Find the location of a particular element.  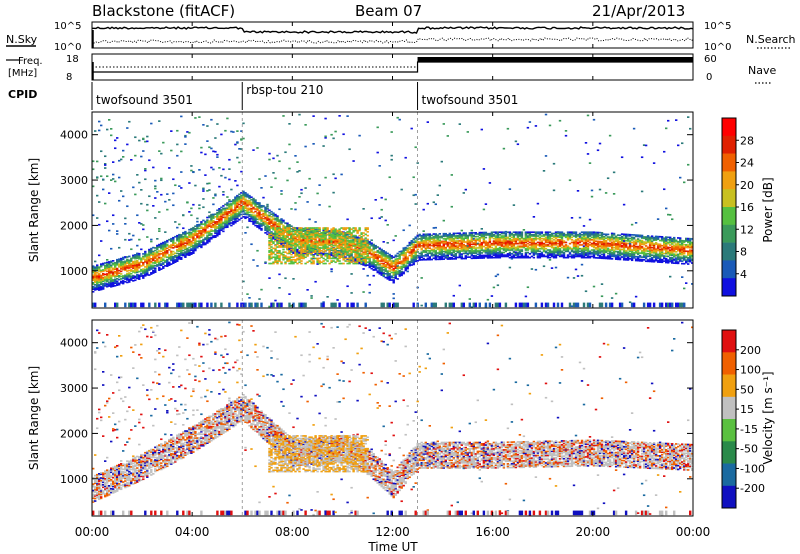

colorbar-tick-label: 8 is located at coordinates (743, 252).